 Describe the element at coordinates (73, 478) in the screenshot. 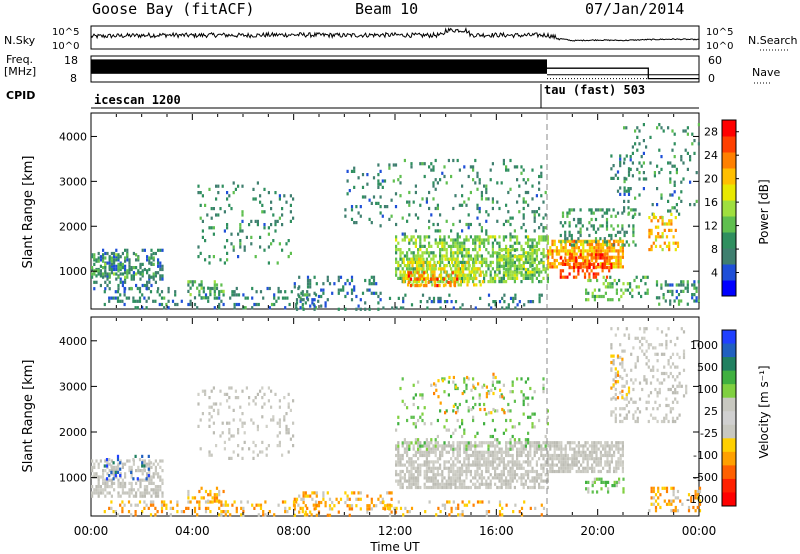

I see `velocity-ytick-label: 1000` at that location.